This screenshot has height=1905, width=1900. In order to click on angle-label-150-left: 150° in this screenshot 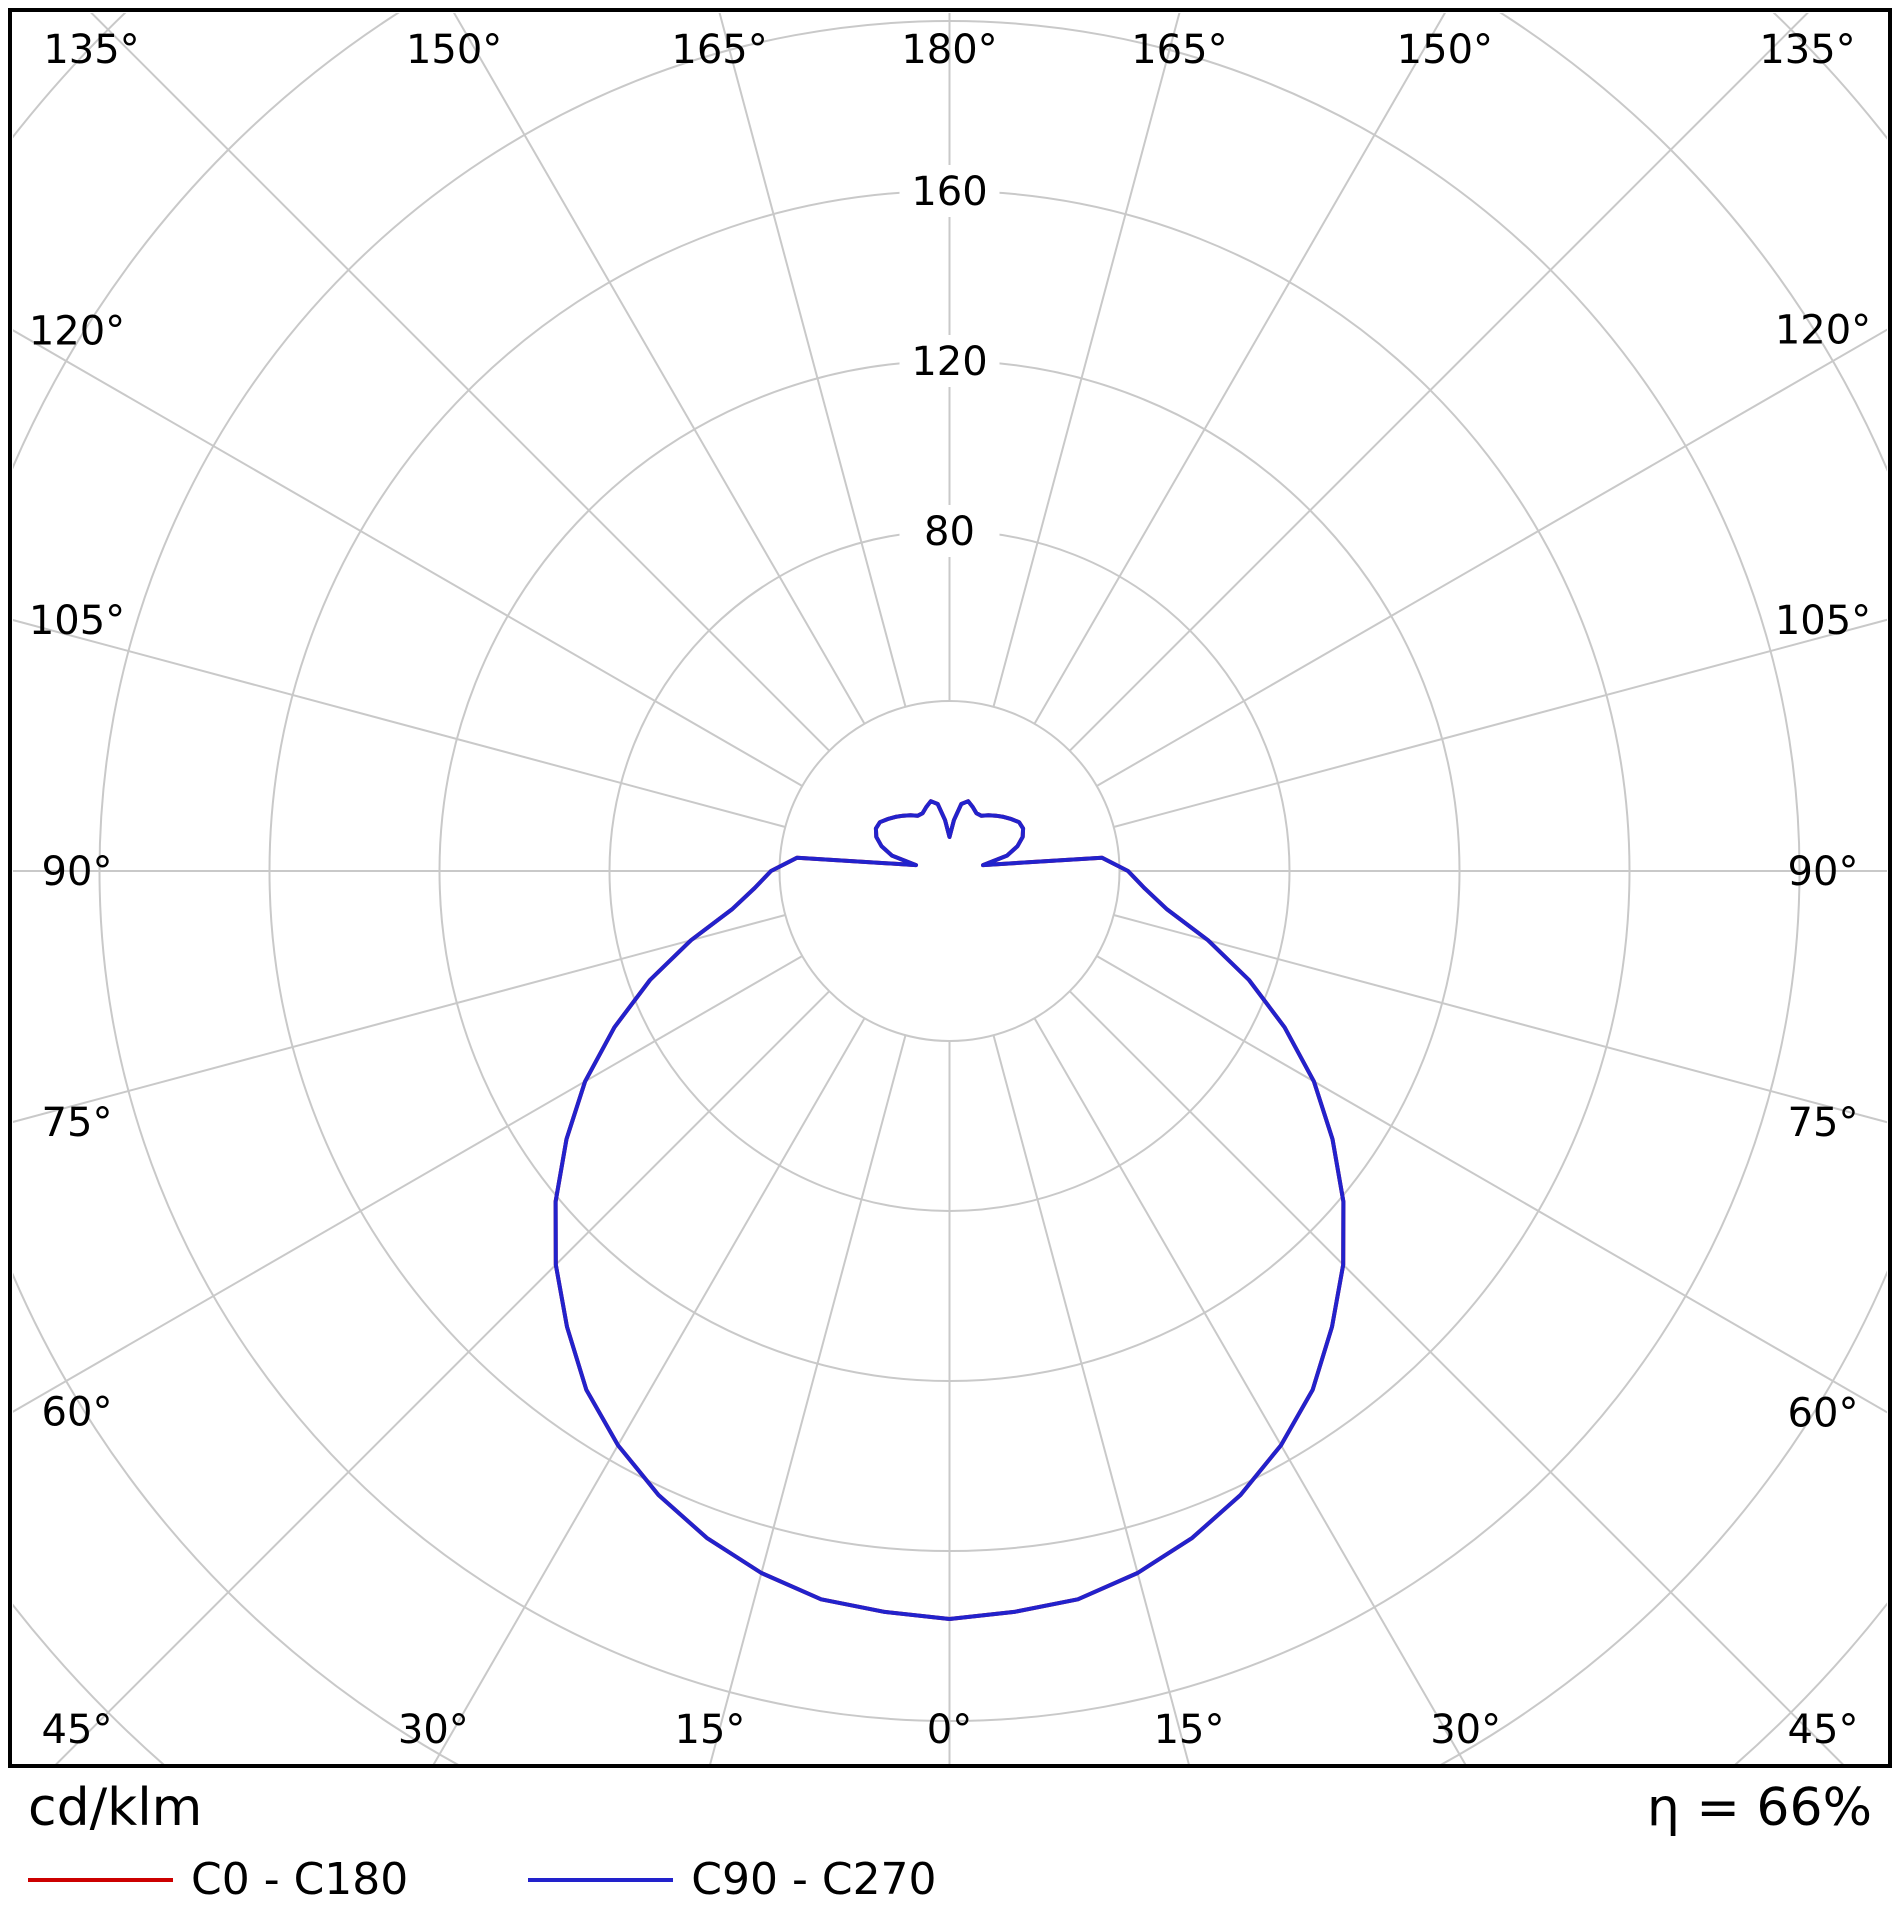, I will do `click(454, 50)`.